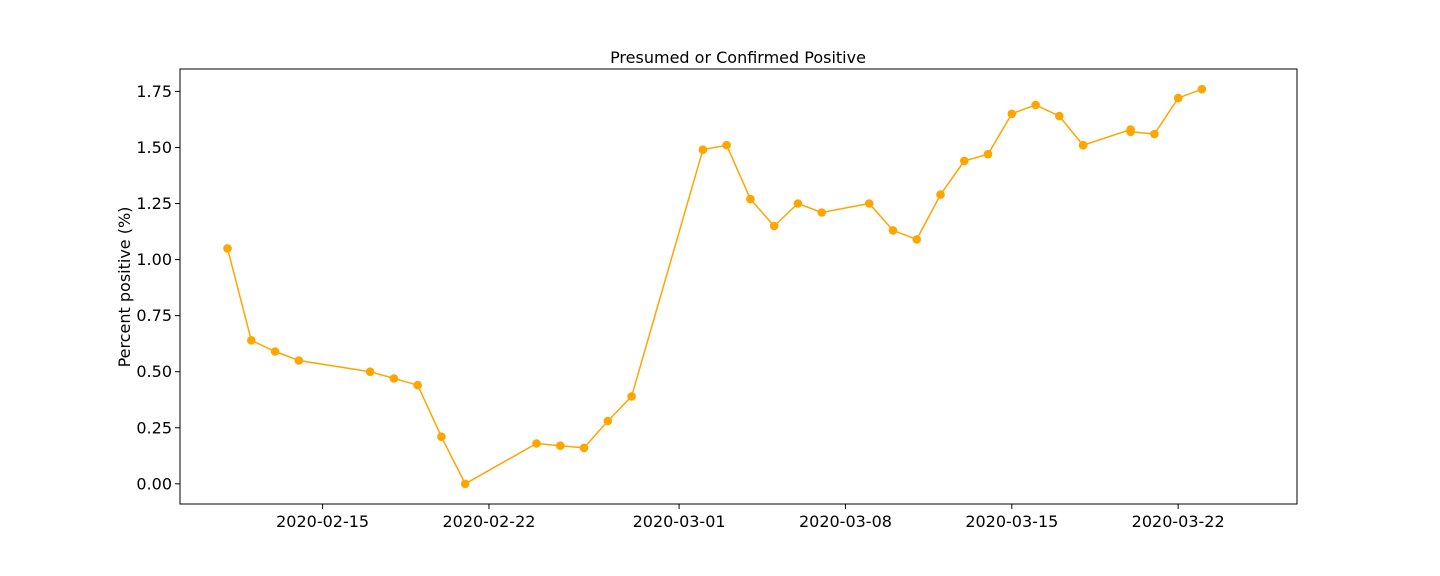  Describe the element at coordinates (154, 91) in the screenshot. I see `y-tick-label: 1.75` at that location.